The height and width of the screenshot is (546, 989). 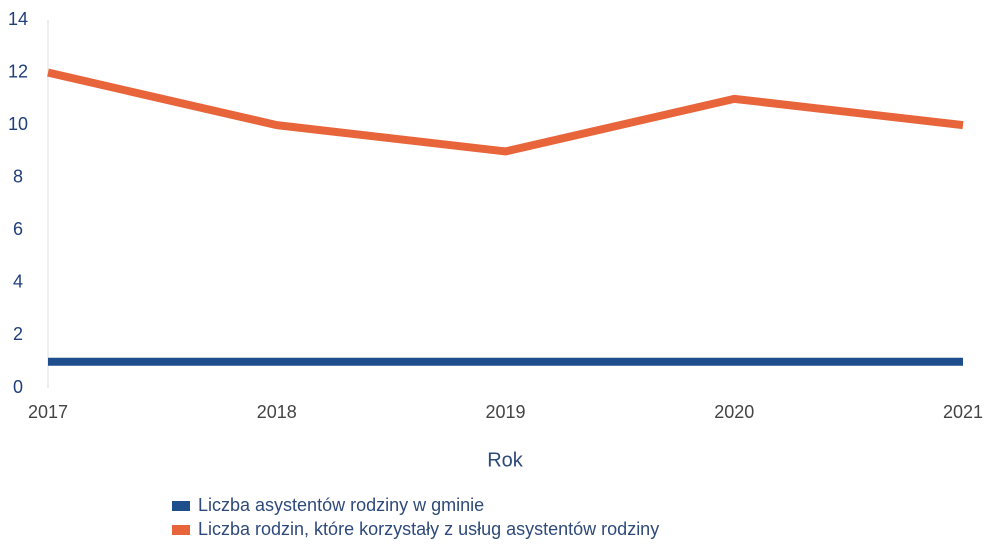 What do you see at coordinates (505, 412) in the screenshot?
I see `x-tick-label: 2019` at bounding box center [505, 412].